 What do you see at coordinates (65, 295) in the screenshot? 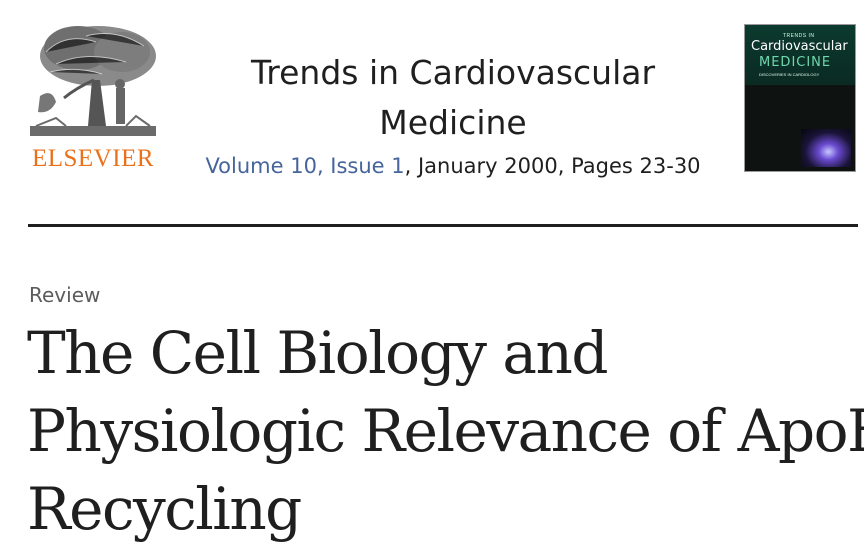
I see `article-type-label: Review` at bounding box center [65, 295].